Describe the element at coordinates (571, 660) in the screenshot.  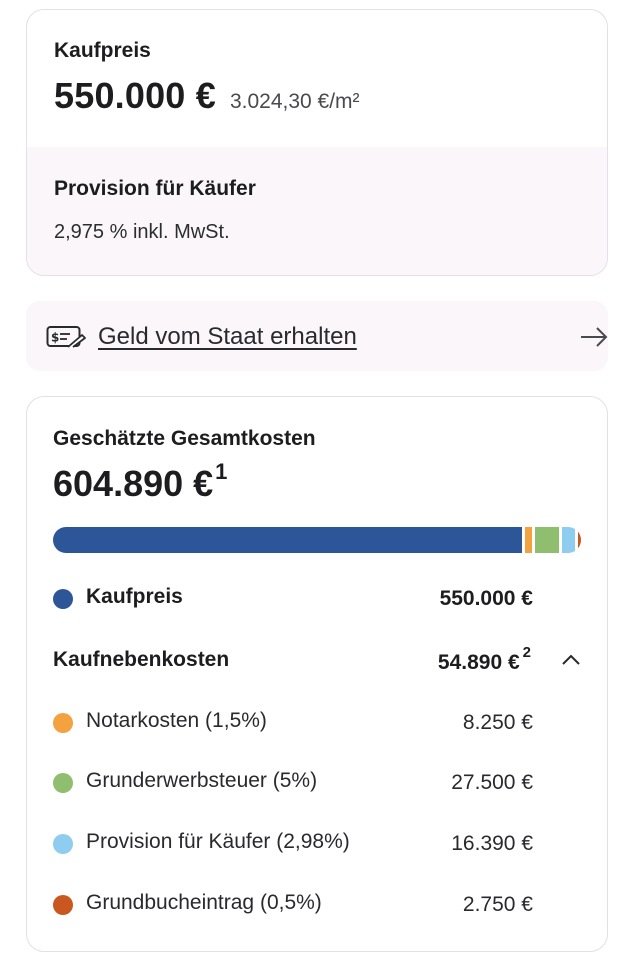
I see `chevron-up-icon` at that location.